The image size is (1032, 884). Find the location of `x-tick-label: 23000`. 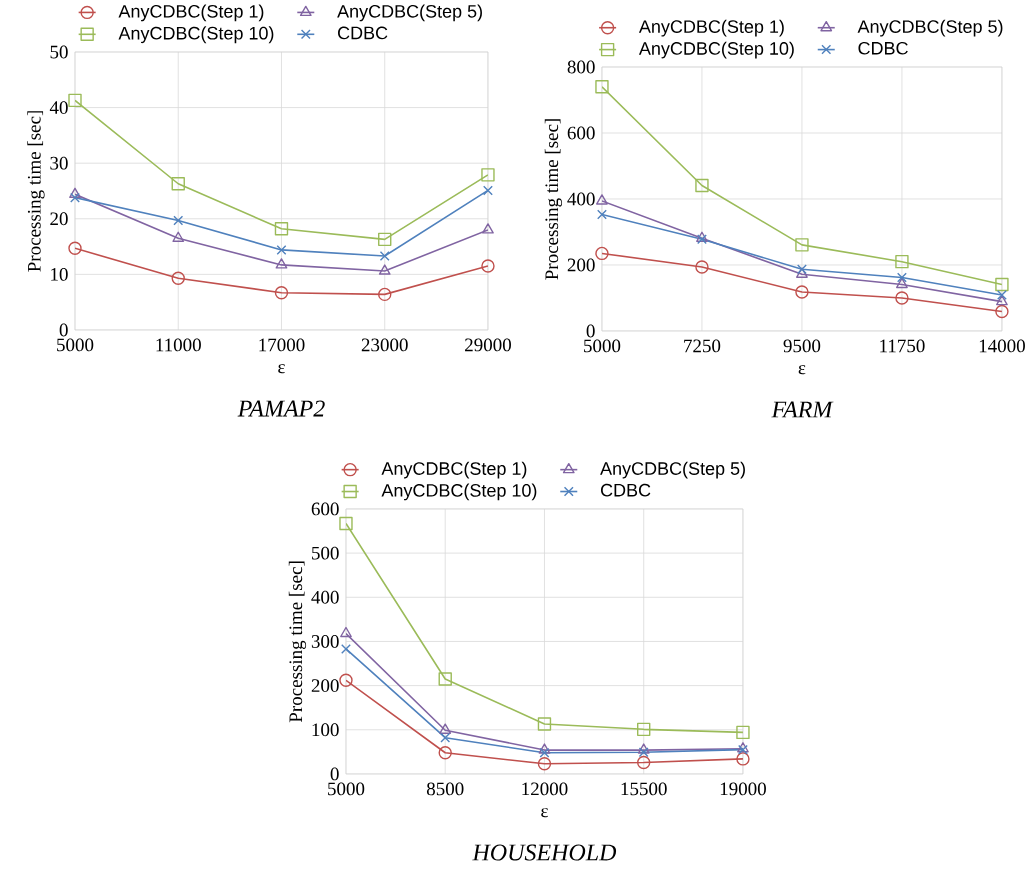

x-tick-label: 23000 is located at coordinates (384, 345).